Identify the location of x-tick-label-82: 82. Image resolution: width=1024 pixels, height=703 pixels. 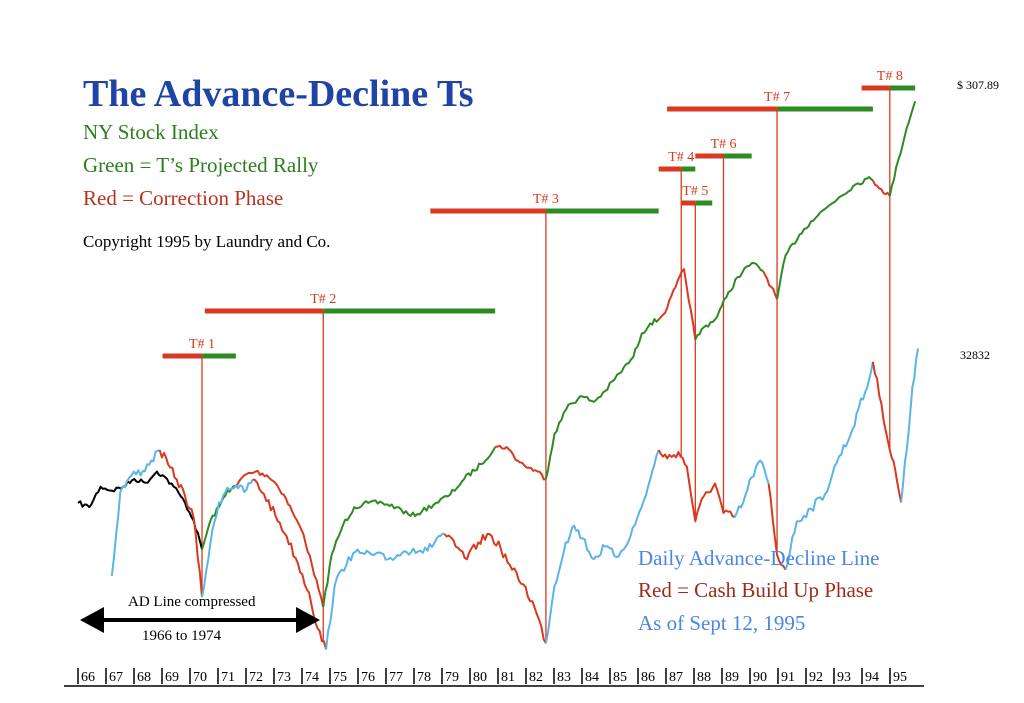
(536, 677).